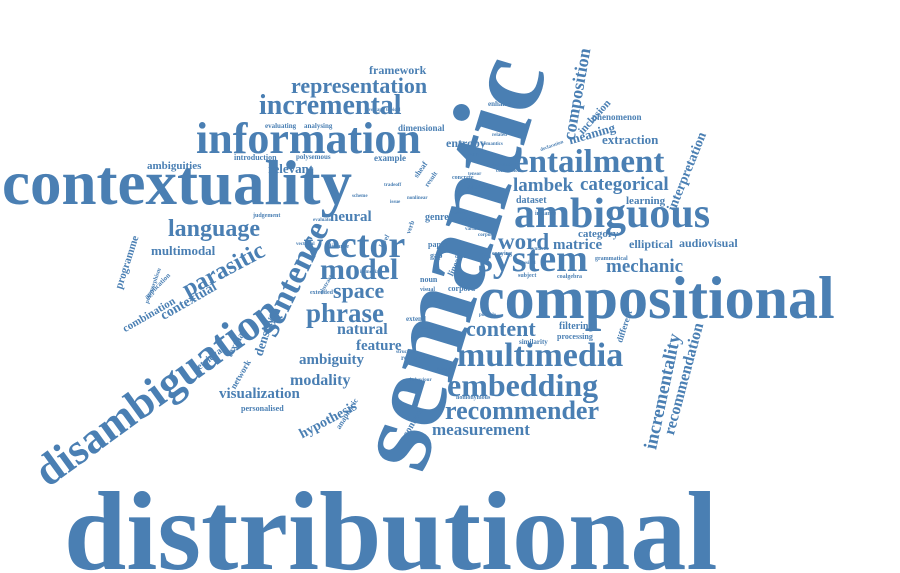  Describe the element at coordinates (255, 157) in the screenshot. I see `word-introduction: introduction` at that location.